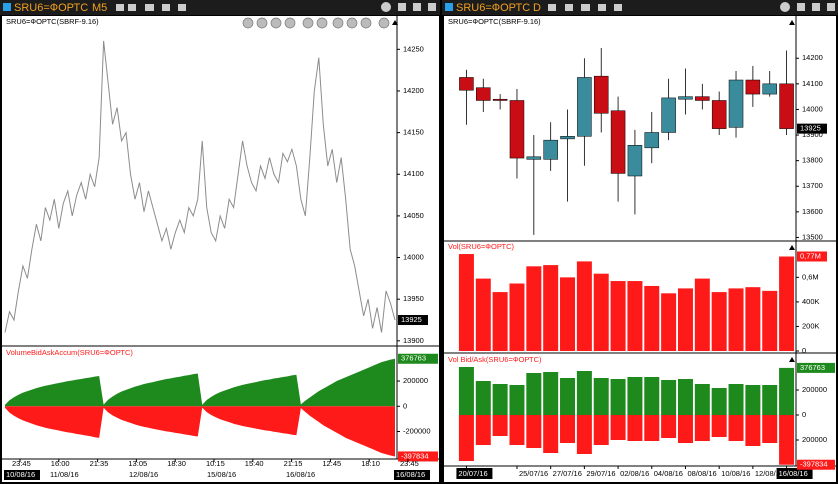  Describe the element at coordinates (51, 8) in the screenshot. I see `window-title: SRU6=ФОРТС` at that location.